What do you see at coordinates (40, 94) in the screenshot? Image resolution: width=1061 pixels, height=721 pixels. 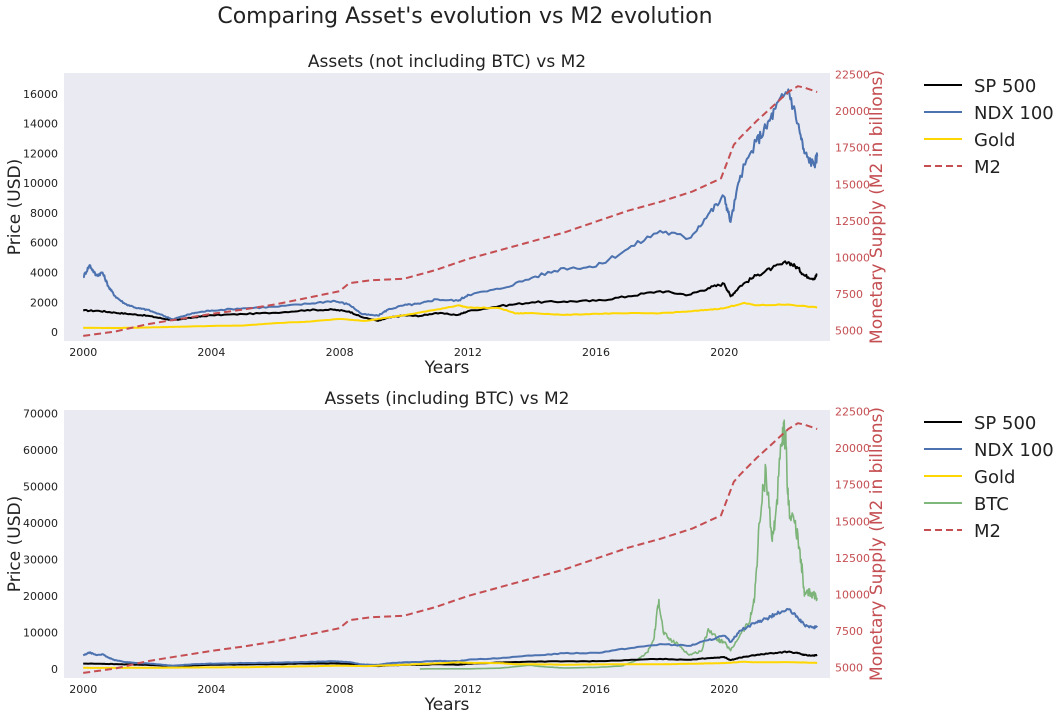 I see `y-tick-label: 16000` at bounding box center [40, 94].